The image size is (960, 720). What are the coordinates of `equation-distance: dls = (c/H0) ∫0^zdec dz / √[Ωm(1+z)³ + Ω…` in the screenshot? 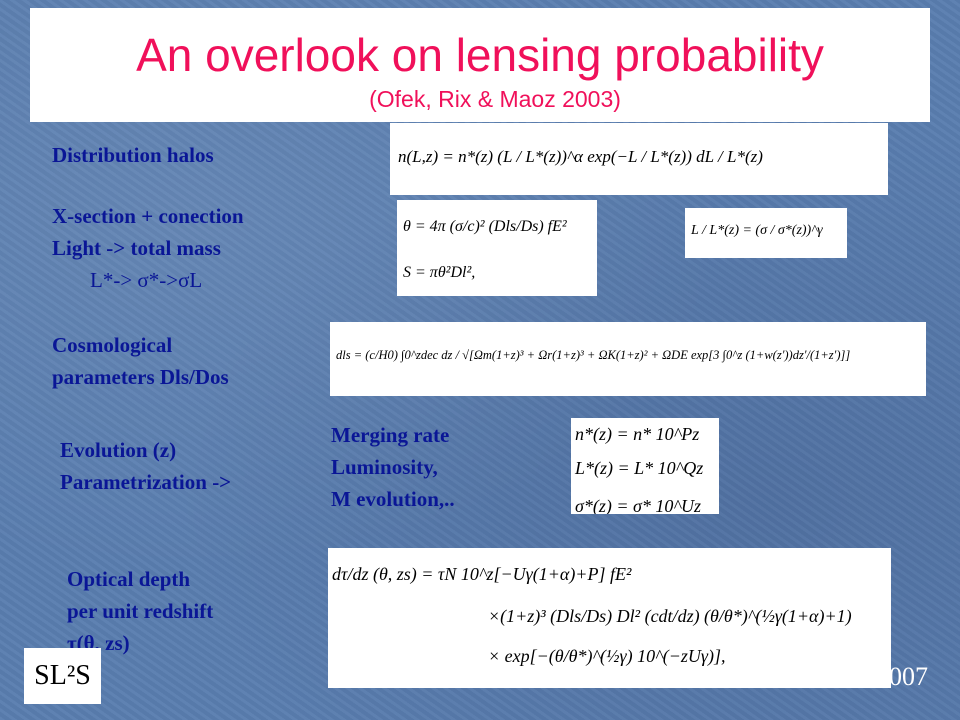 It's located at (628, 359).